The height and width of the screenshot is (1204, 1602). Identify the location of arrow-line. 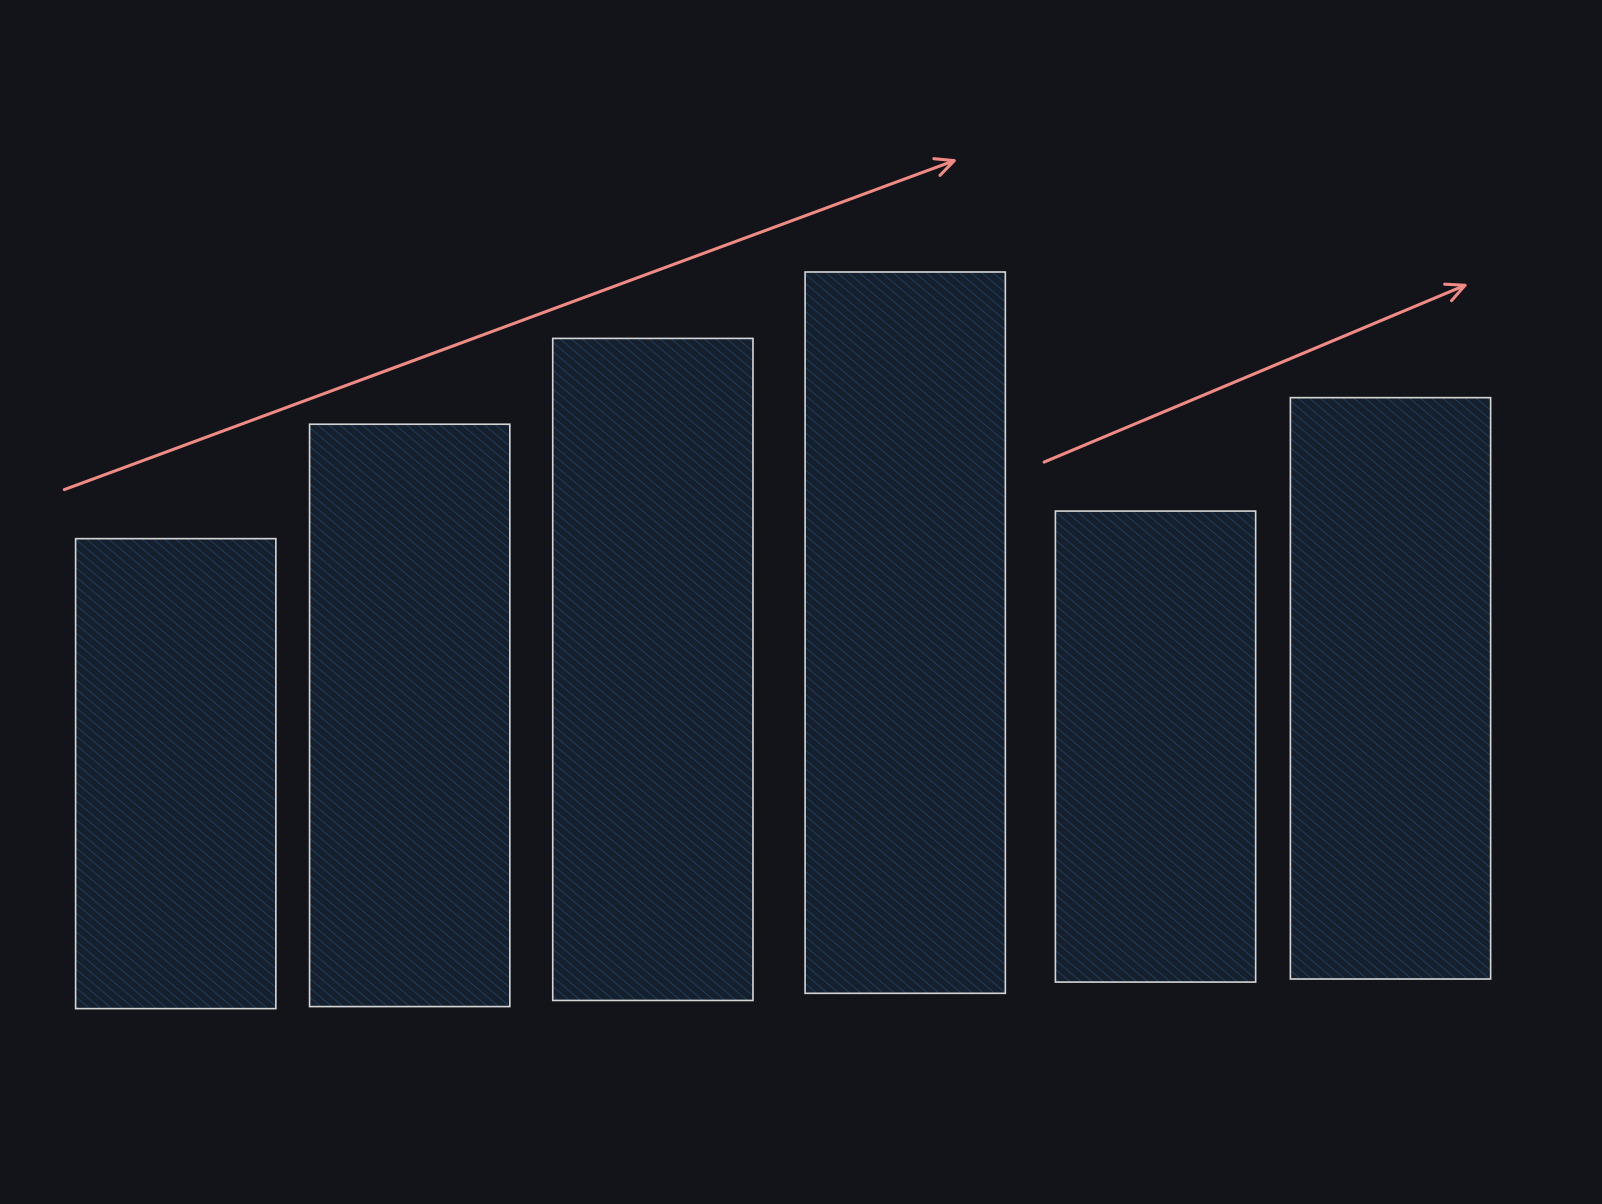
(1254, 373).